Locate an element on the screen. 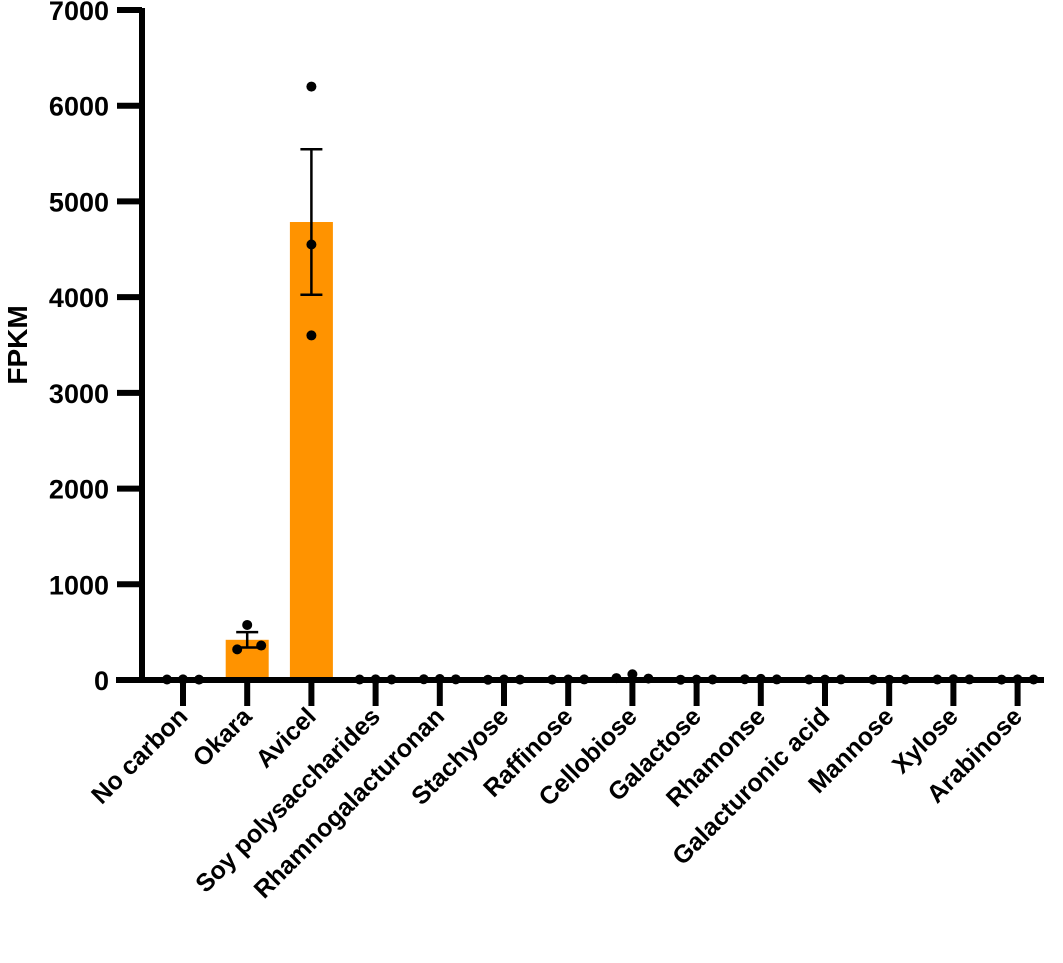  error-bars-layer is located at coordinates (279, 398).